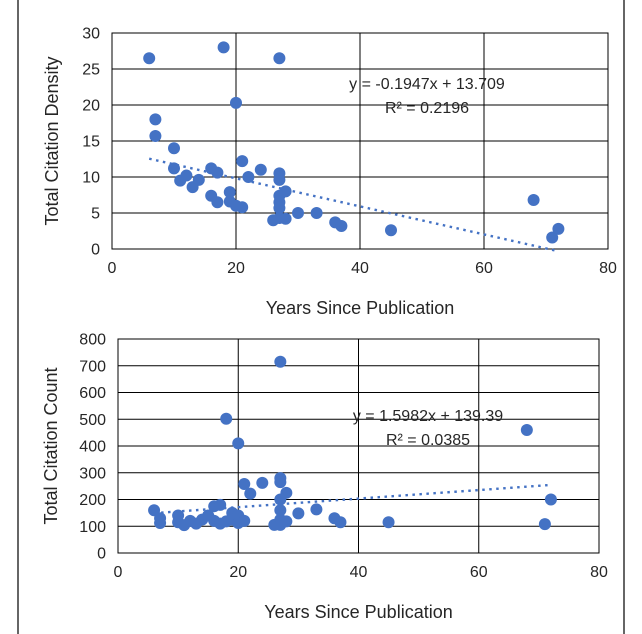 The height and width of the screenshot is (634, 642). Describe the element at coordinates (95, 250) in the screenshot. I see `citation-density-y-tick-label: 0` at that location.